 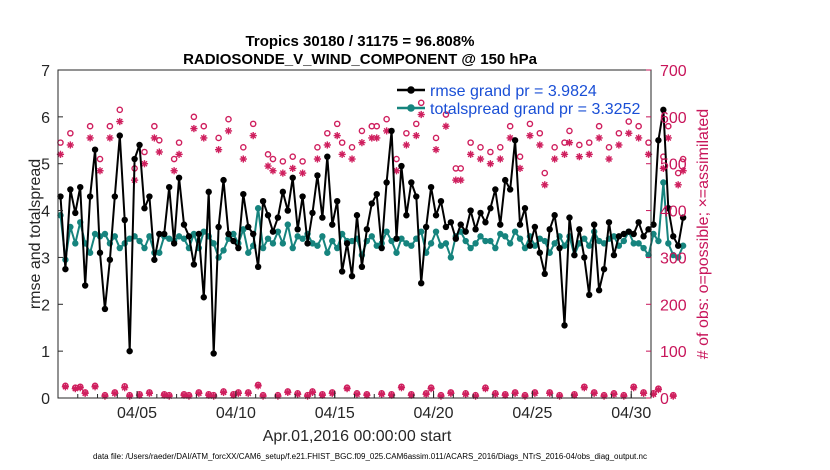 I want to click on x-tick-label: 04/25, so click(x=532, y=413).